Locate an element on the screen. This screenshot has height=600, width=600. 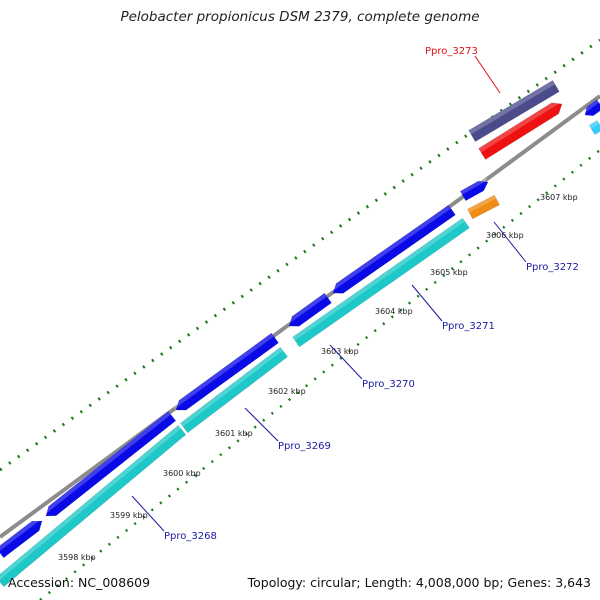
tick-label: 3598 kbp is located at coordinates (77, 557).